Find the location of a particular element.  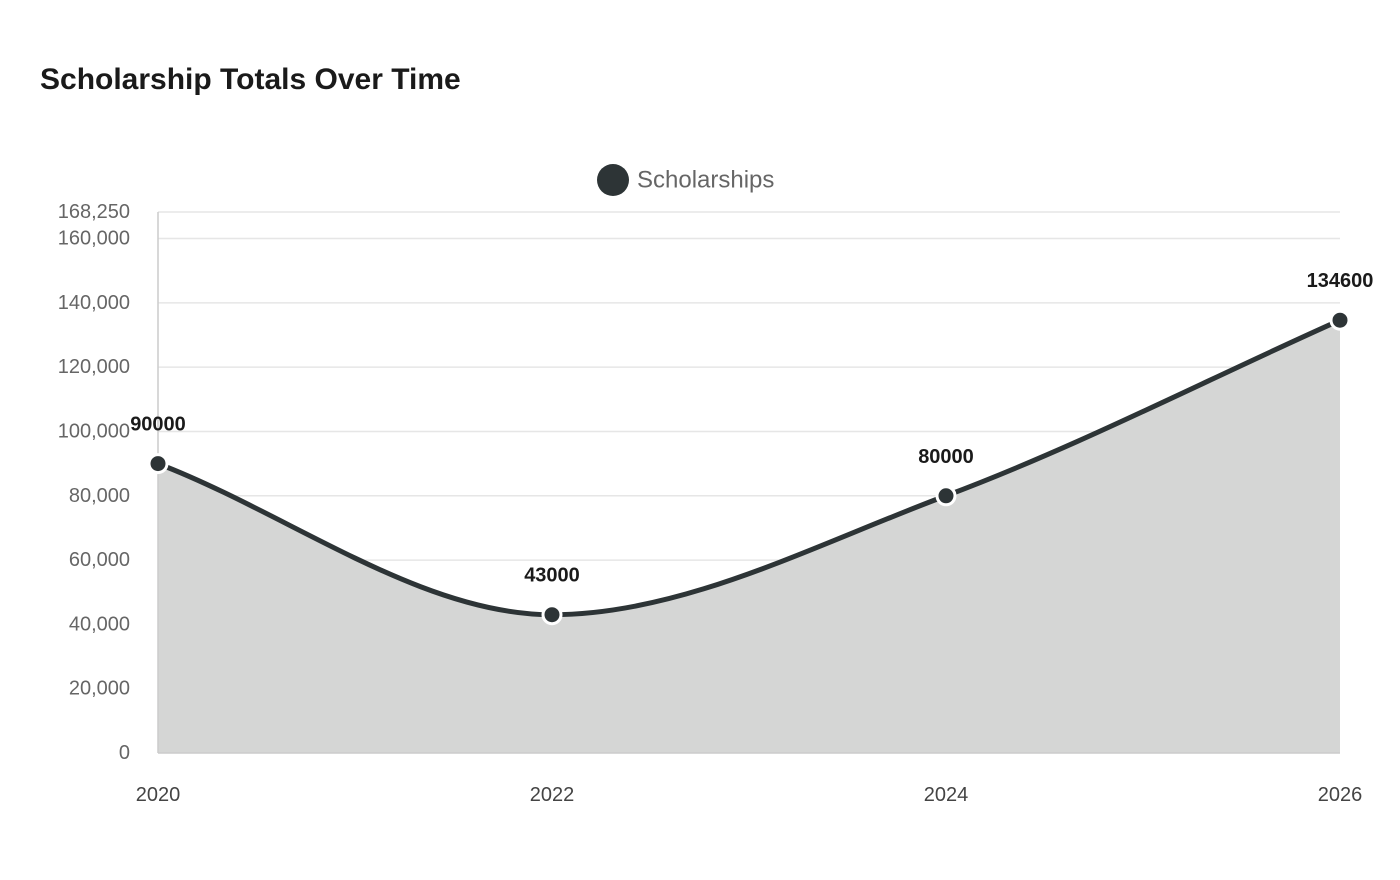

y-tick-label: 160,000 is located at coordinates (94, 239).